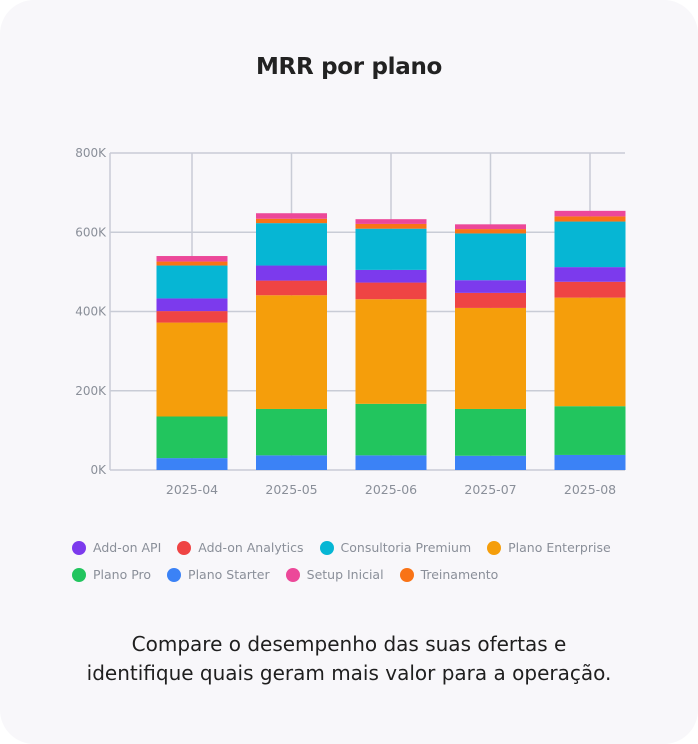 The height and width of the screenshot is (744, 698). I want to click on legend-label: Treinamento, so click(459, 574).